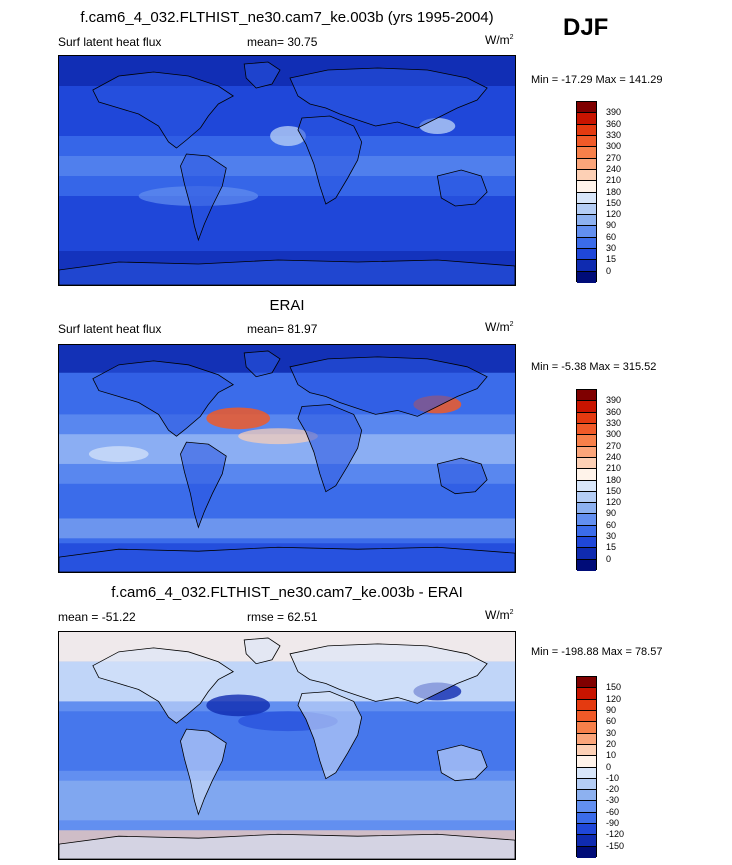 The height and width of the screenshot is (865, 732). I want to click on panel1-minmax: Min = -17.29 Max = 141.29, so click(597, 80).